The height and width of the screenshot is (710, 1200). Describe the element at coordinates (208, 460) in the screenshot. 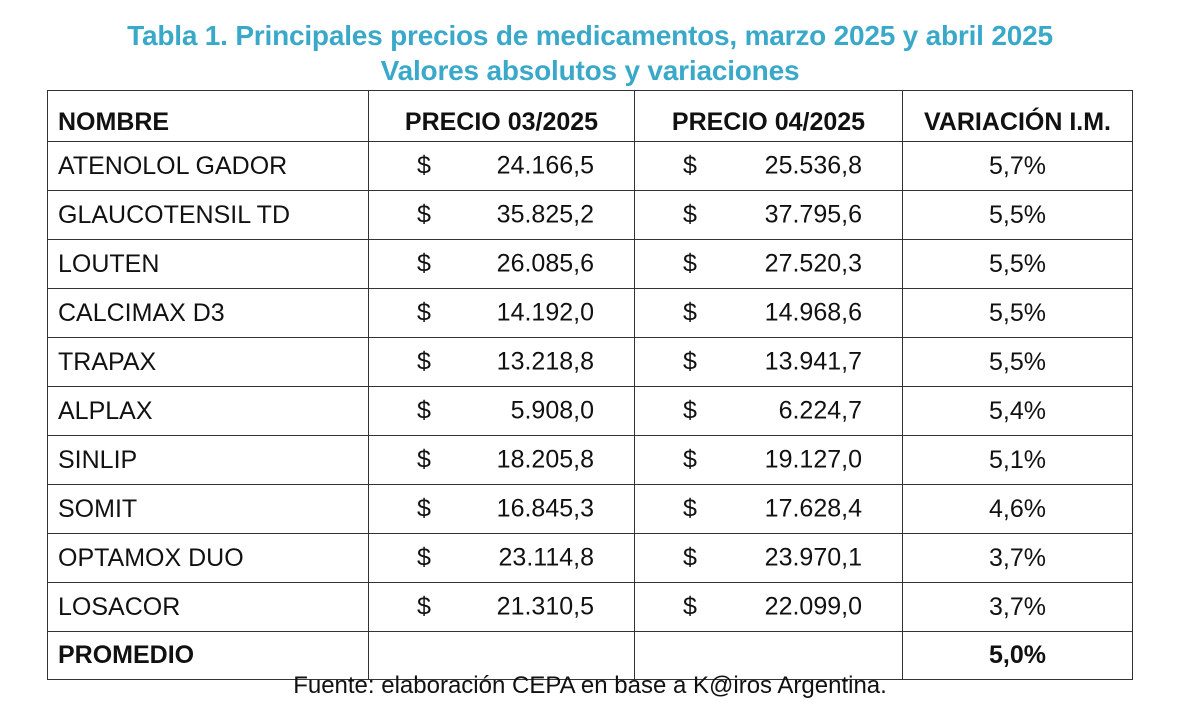

I see `medicine-name: SINLIP` at that location.